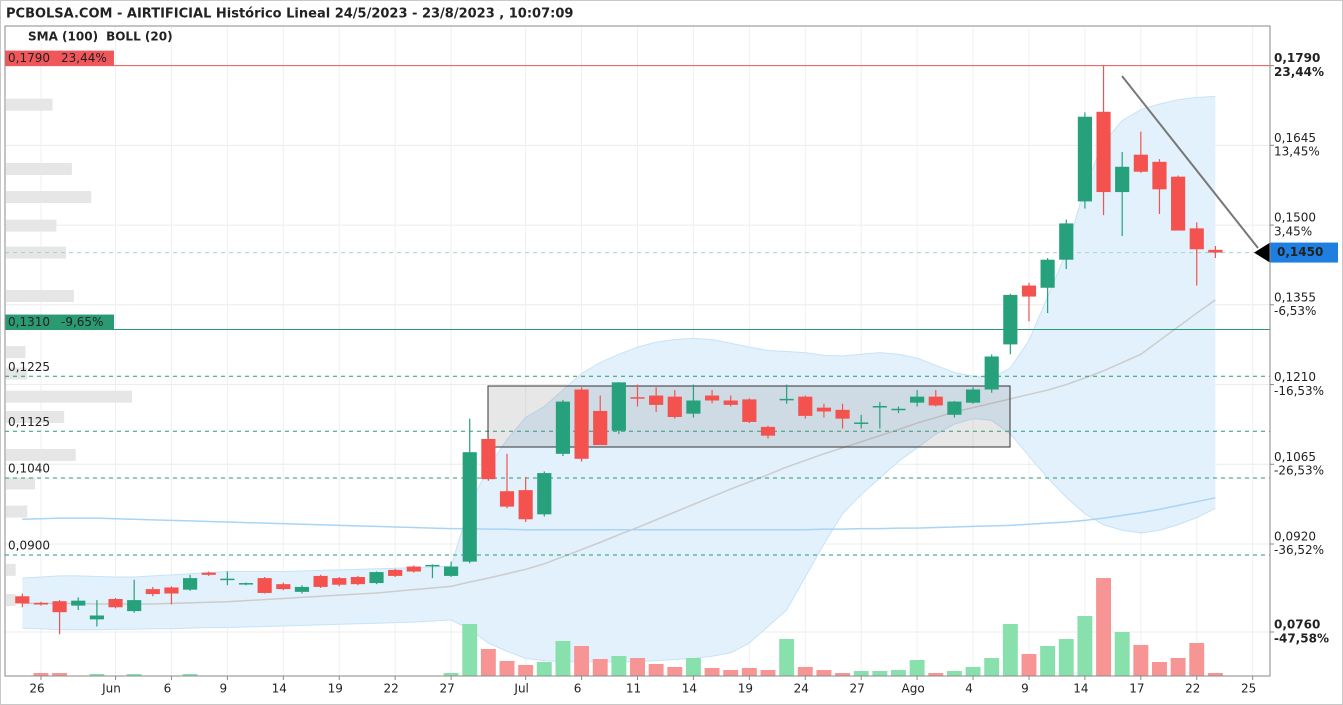 This screenshot has height=705, width=1343. What do you see at coordinates (1299, 471) in the screenshot?
I see `y2-tick-label: -26,53%` at bounding box center [1299, 471].